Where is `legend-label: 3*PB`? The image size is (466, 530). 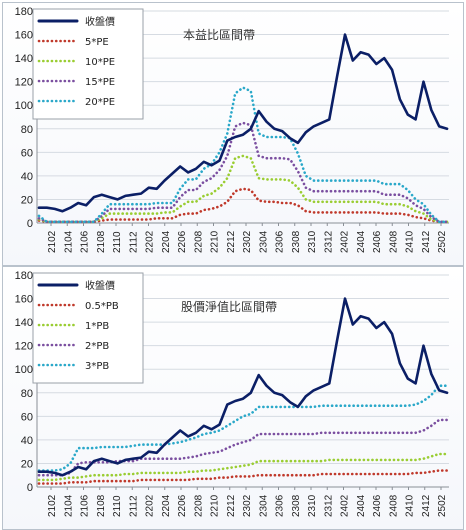 legend-label: 3*PB is located at coordinates (97, 366).